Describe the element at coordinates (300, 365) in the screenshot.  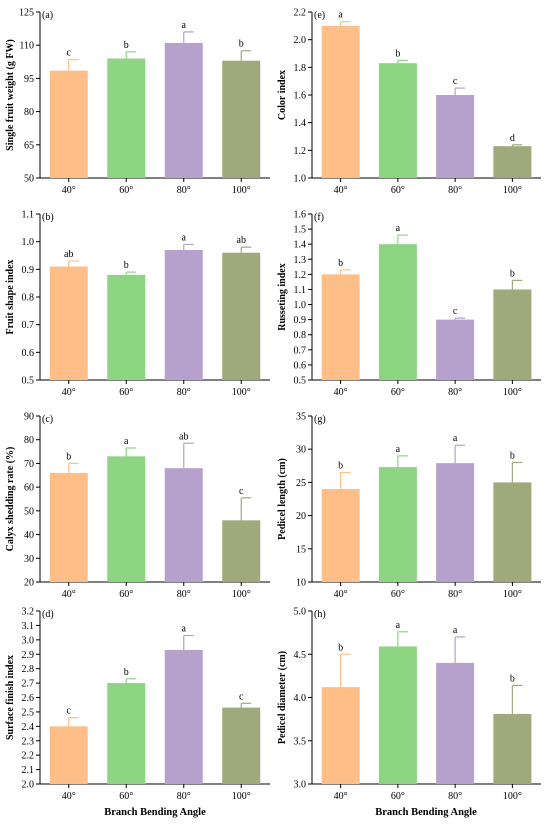
I see `y-tick-label: 0.6` at that location.